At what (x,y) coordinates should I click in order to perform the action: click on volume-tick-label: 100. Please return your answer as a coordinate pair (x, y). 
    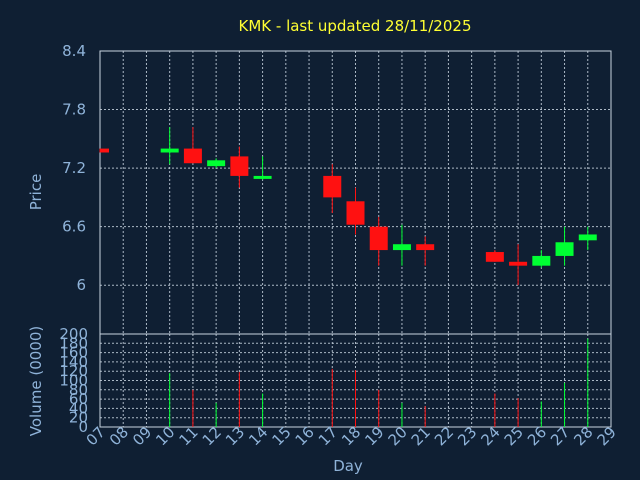
    Looking at the image, I should click on (73, 381).